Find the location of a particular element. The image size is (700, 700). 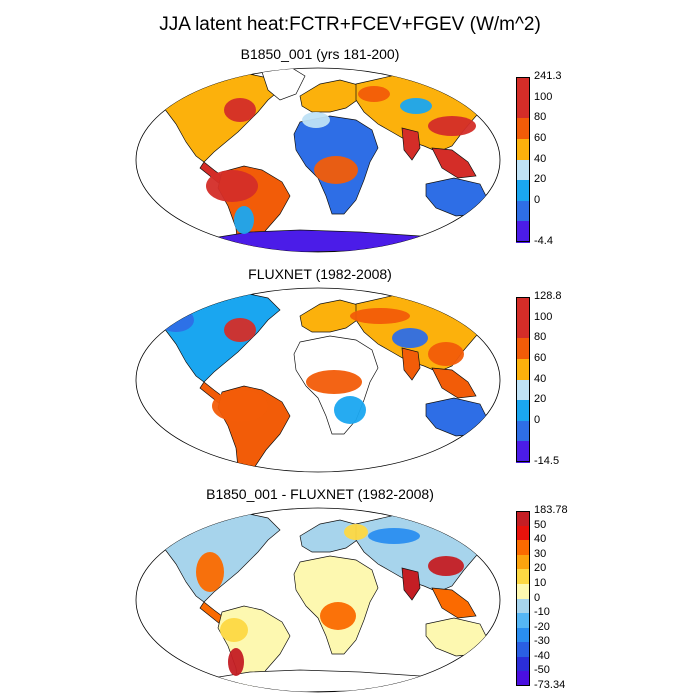

colorbar-model: 241.3 100 80 60 40 20 0 -4.4 is located at coordinates (539, 158).